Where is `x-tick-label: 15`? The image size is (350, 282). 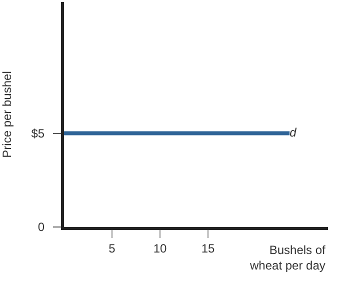
x-tick-label: 15 is located at coordinates (208, 248).